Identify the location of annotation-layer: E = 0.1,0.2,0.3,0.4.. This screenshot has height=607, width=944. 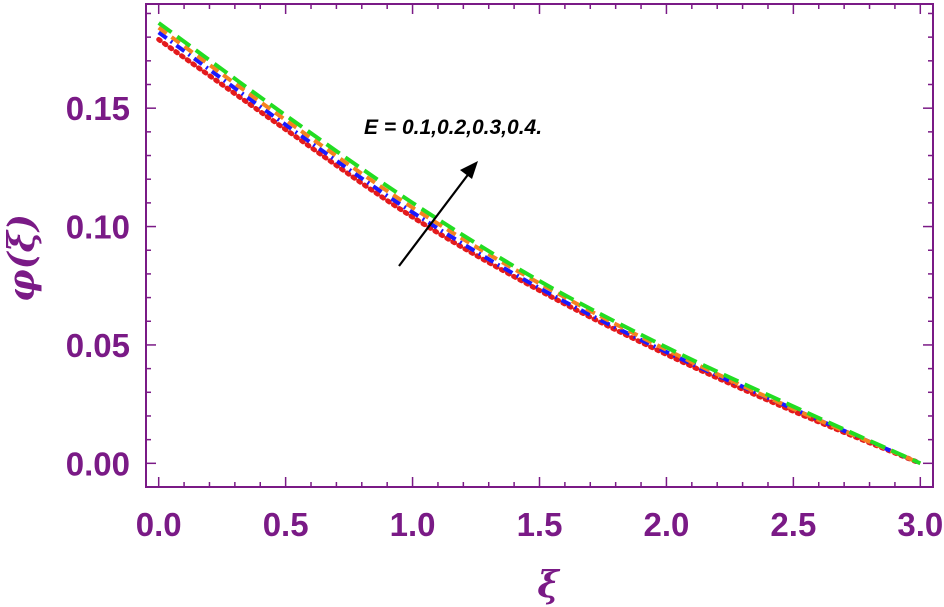
(453, 191).